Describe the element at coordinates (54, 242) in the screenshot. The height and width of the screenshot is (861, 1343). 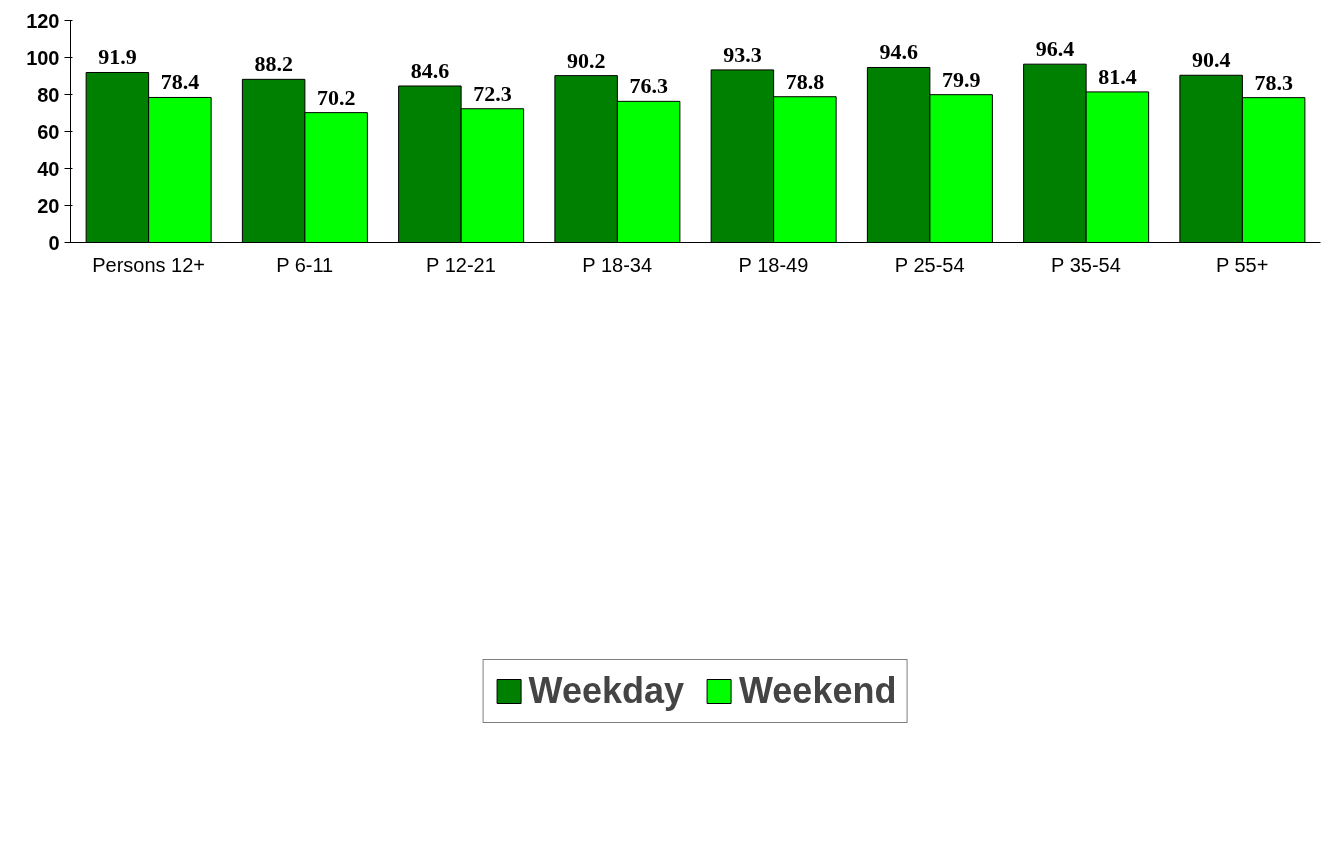
I see `y-tick-label: 0` at that location.